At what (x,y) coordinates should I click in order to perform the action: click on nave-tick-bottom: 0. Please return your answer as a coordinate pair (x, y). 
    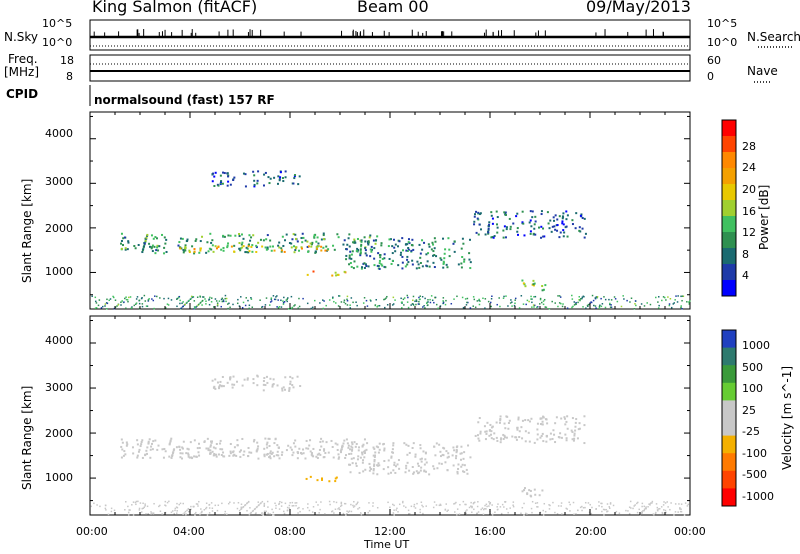
    Looking at the image, I should click on (710, 76).